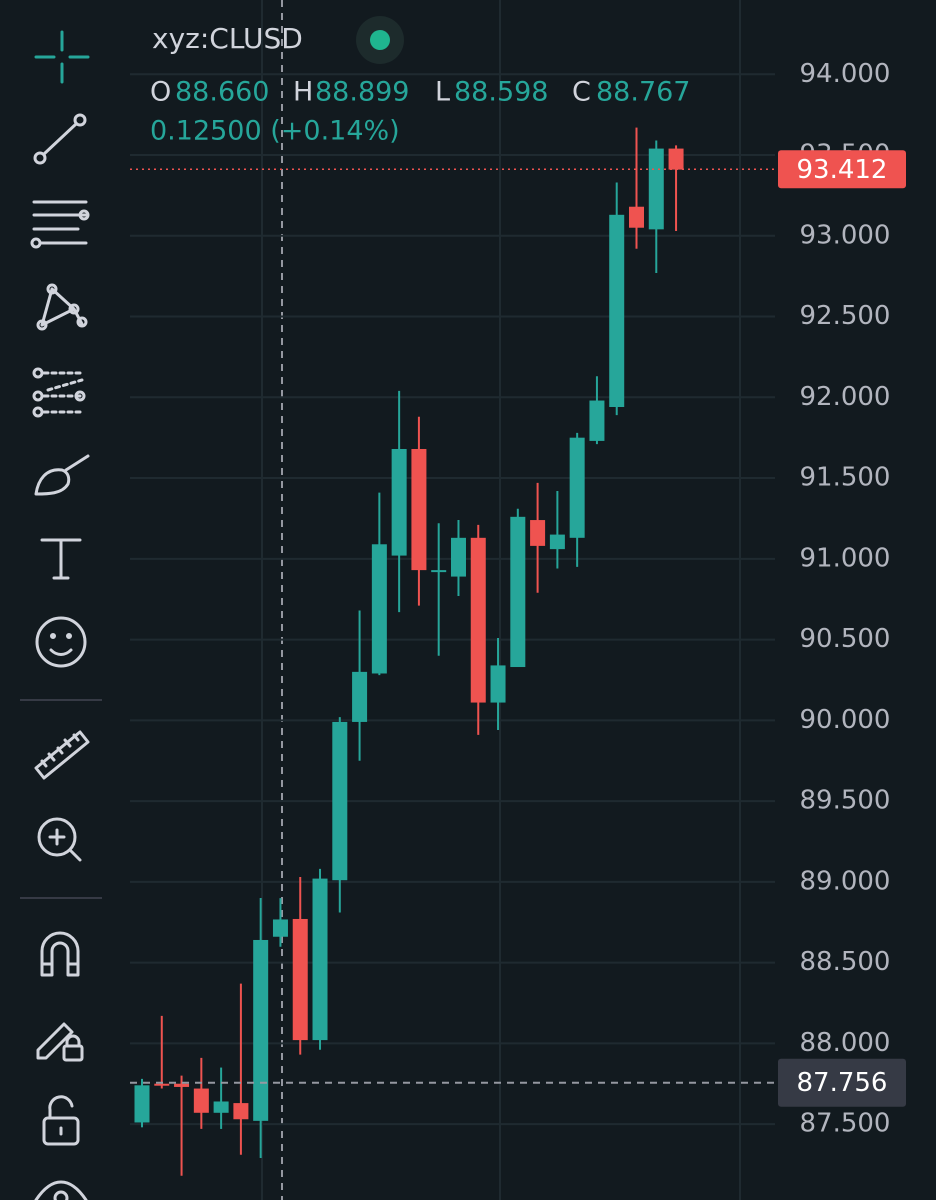  I want to click on ohlc-key: O, so click(160, 92).